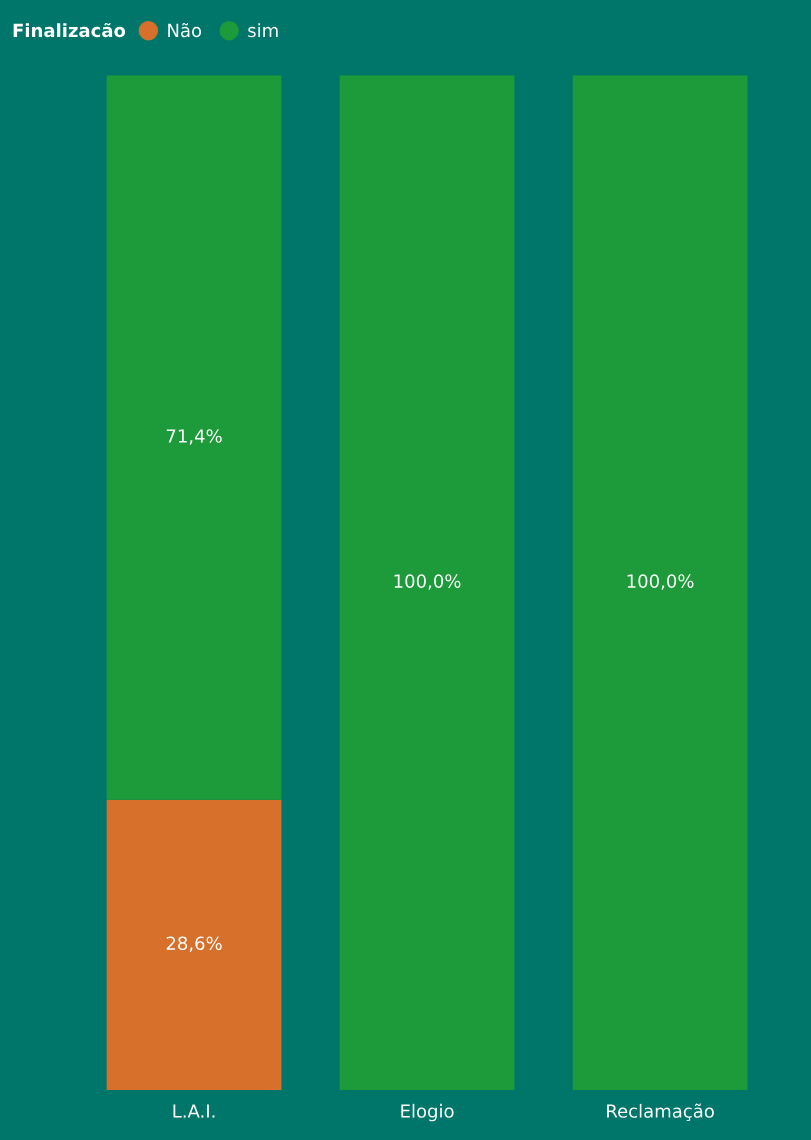 This screenshot has width=811, height=1140. Describe the element at coordinates (194, 437) in the screenshot. I see `data-label: 71,4%` at that location.